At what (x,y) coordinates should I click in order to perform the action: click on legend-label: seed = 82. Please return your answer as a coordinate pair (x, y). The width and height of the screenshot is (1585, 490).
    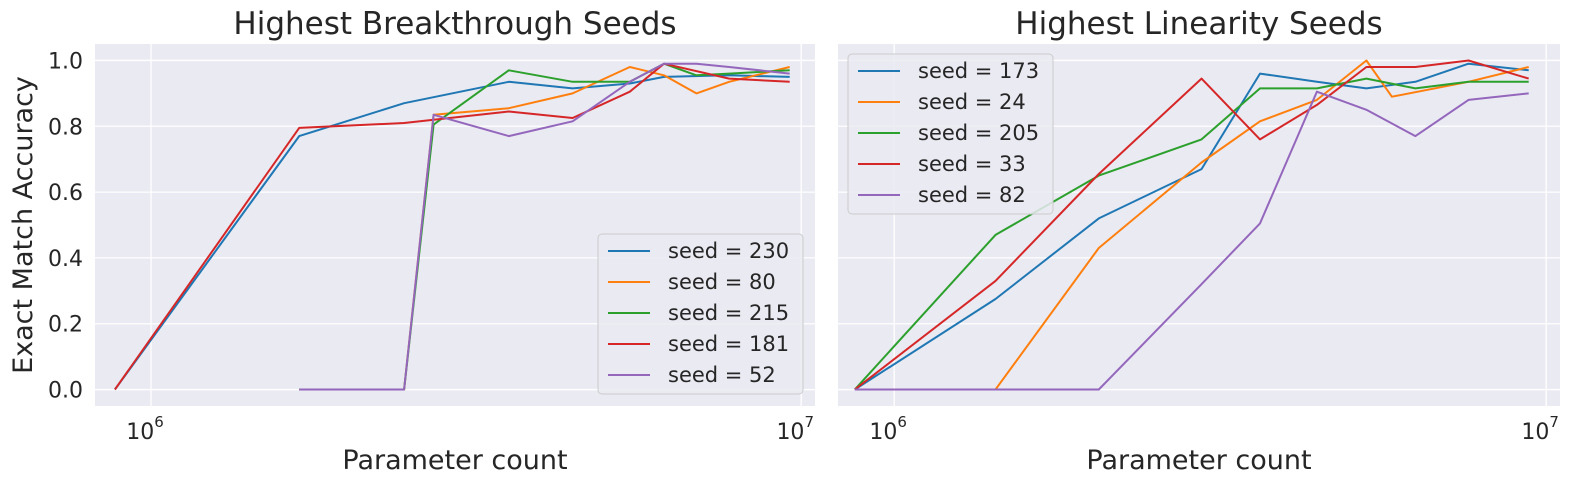
    Looking at the image, I should click on (972, 195).